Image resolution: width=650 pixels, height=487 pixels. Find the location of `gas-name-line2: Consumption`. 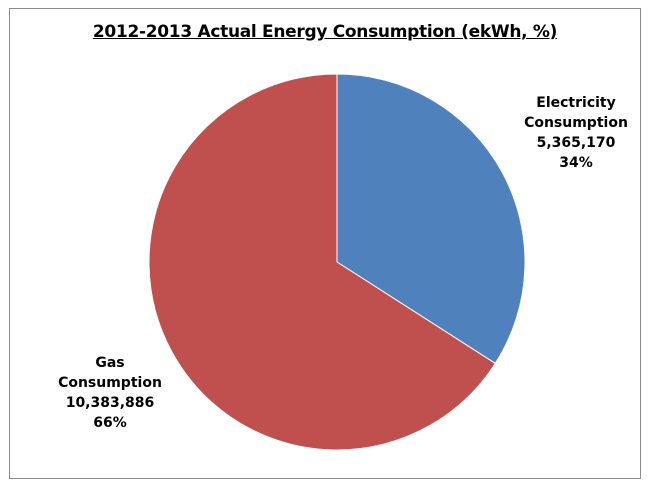

gas-name-line2: Consumption is located at coordinates (110, 383).